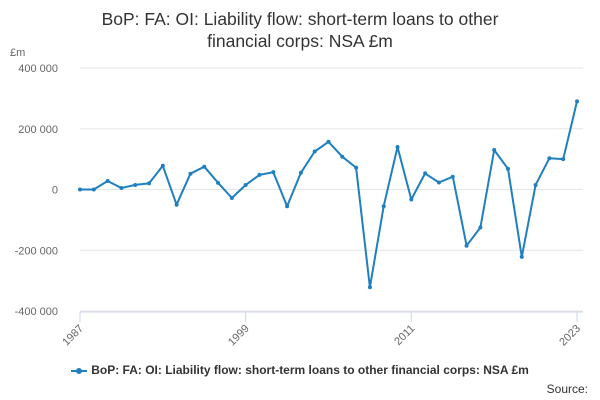  What do you see at coordinates (17, 53) in the screenshot?
I see `y-unit-label: £m` at bounding box center [17, 53].